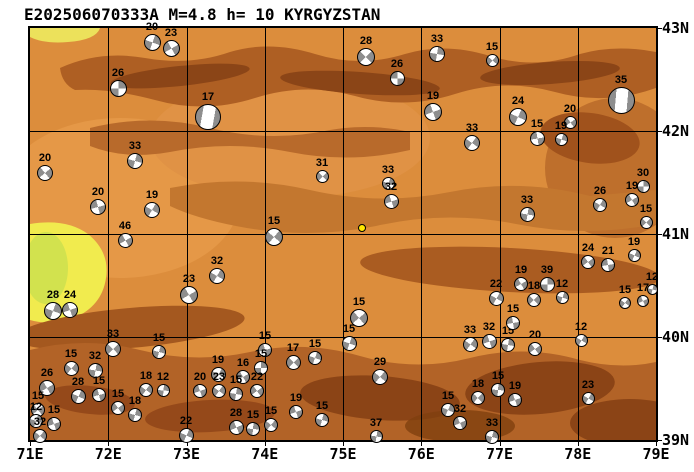  What do you see at coordinates (588, 384) in the screenshot?
I see `beachball-label: 23` at bounding box center [588, 384].